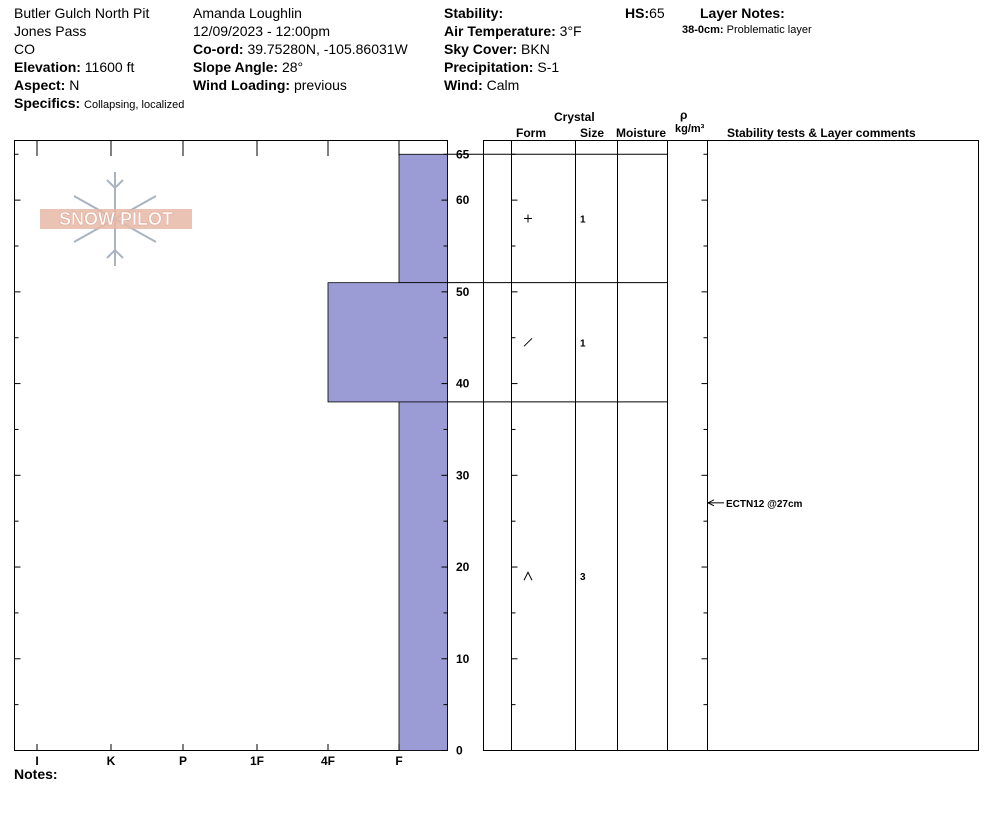  Describe the element at coordinates (398, 761) in the screenshot. I see `hardness-label: F` at that location.